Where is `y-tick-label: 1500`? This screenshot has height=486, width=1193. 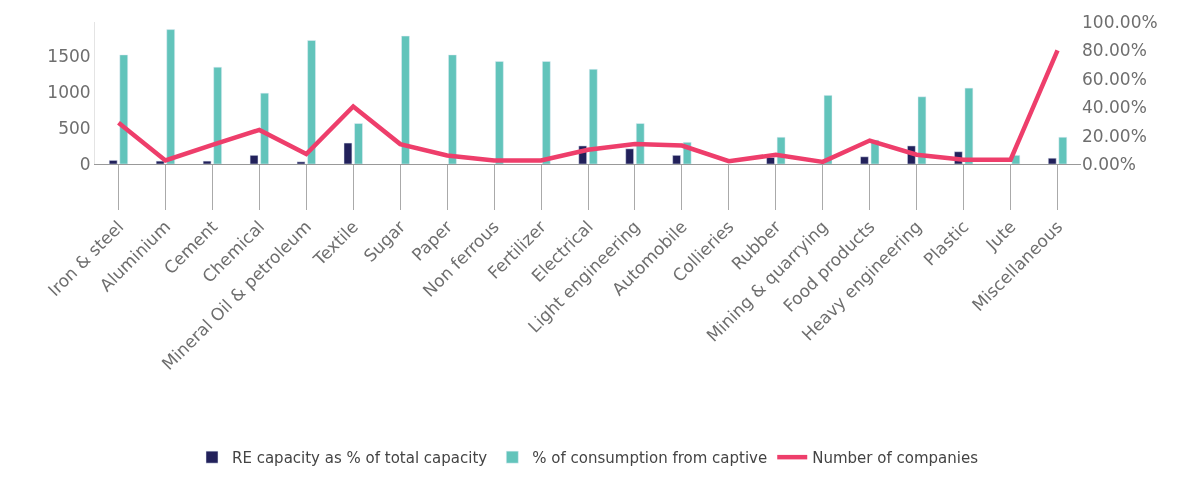 y-tick-label: 1500 is located at coordinates (69, 55).